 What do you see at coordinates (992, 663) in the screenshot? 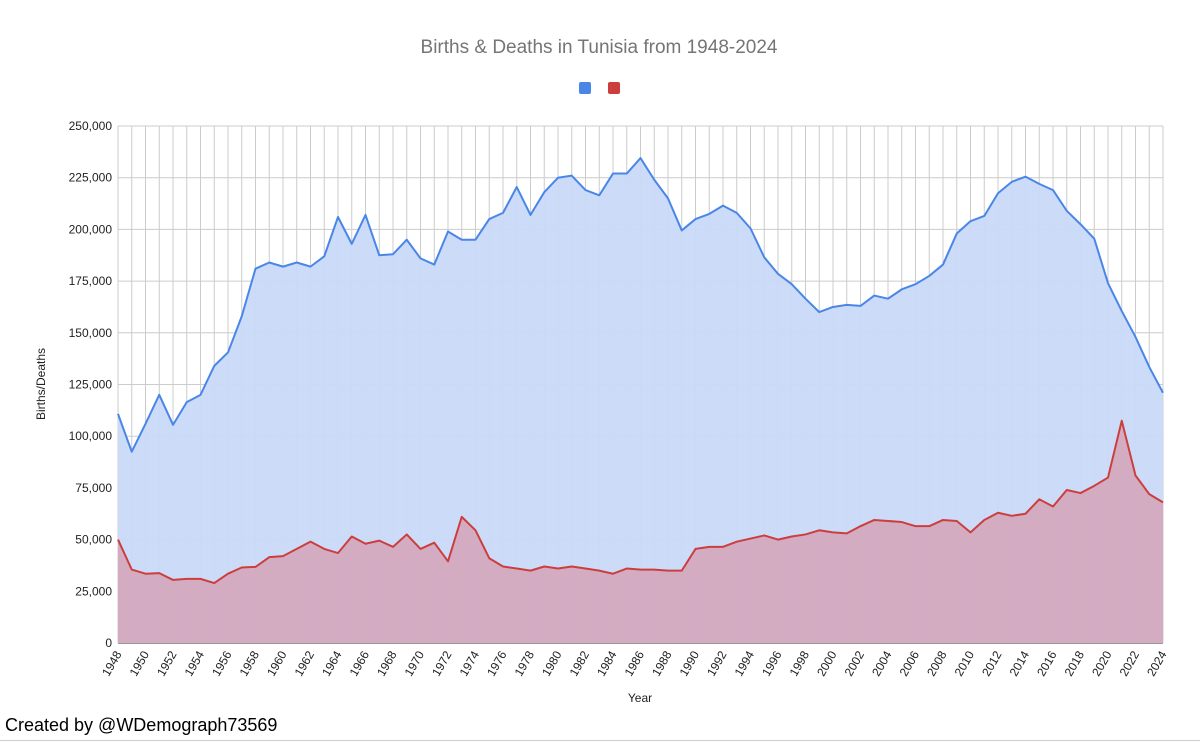
I see `x-tick-label: 2012` at bounding box center [992, 663].